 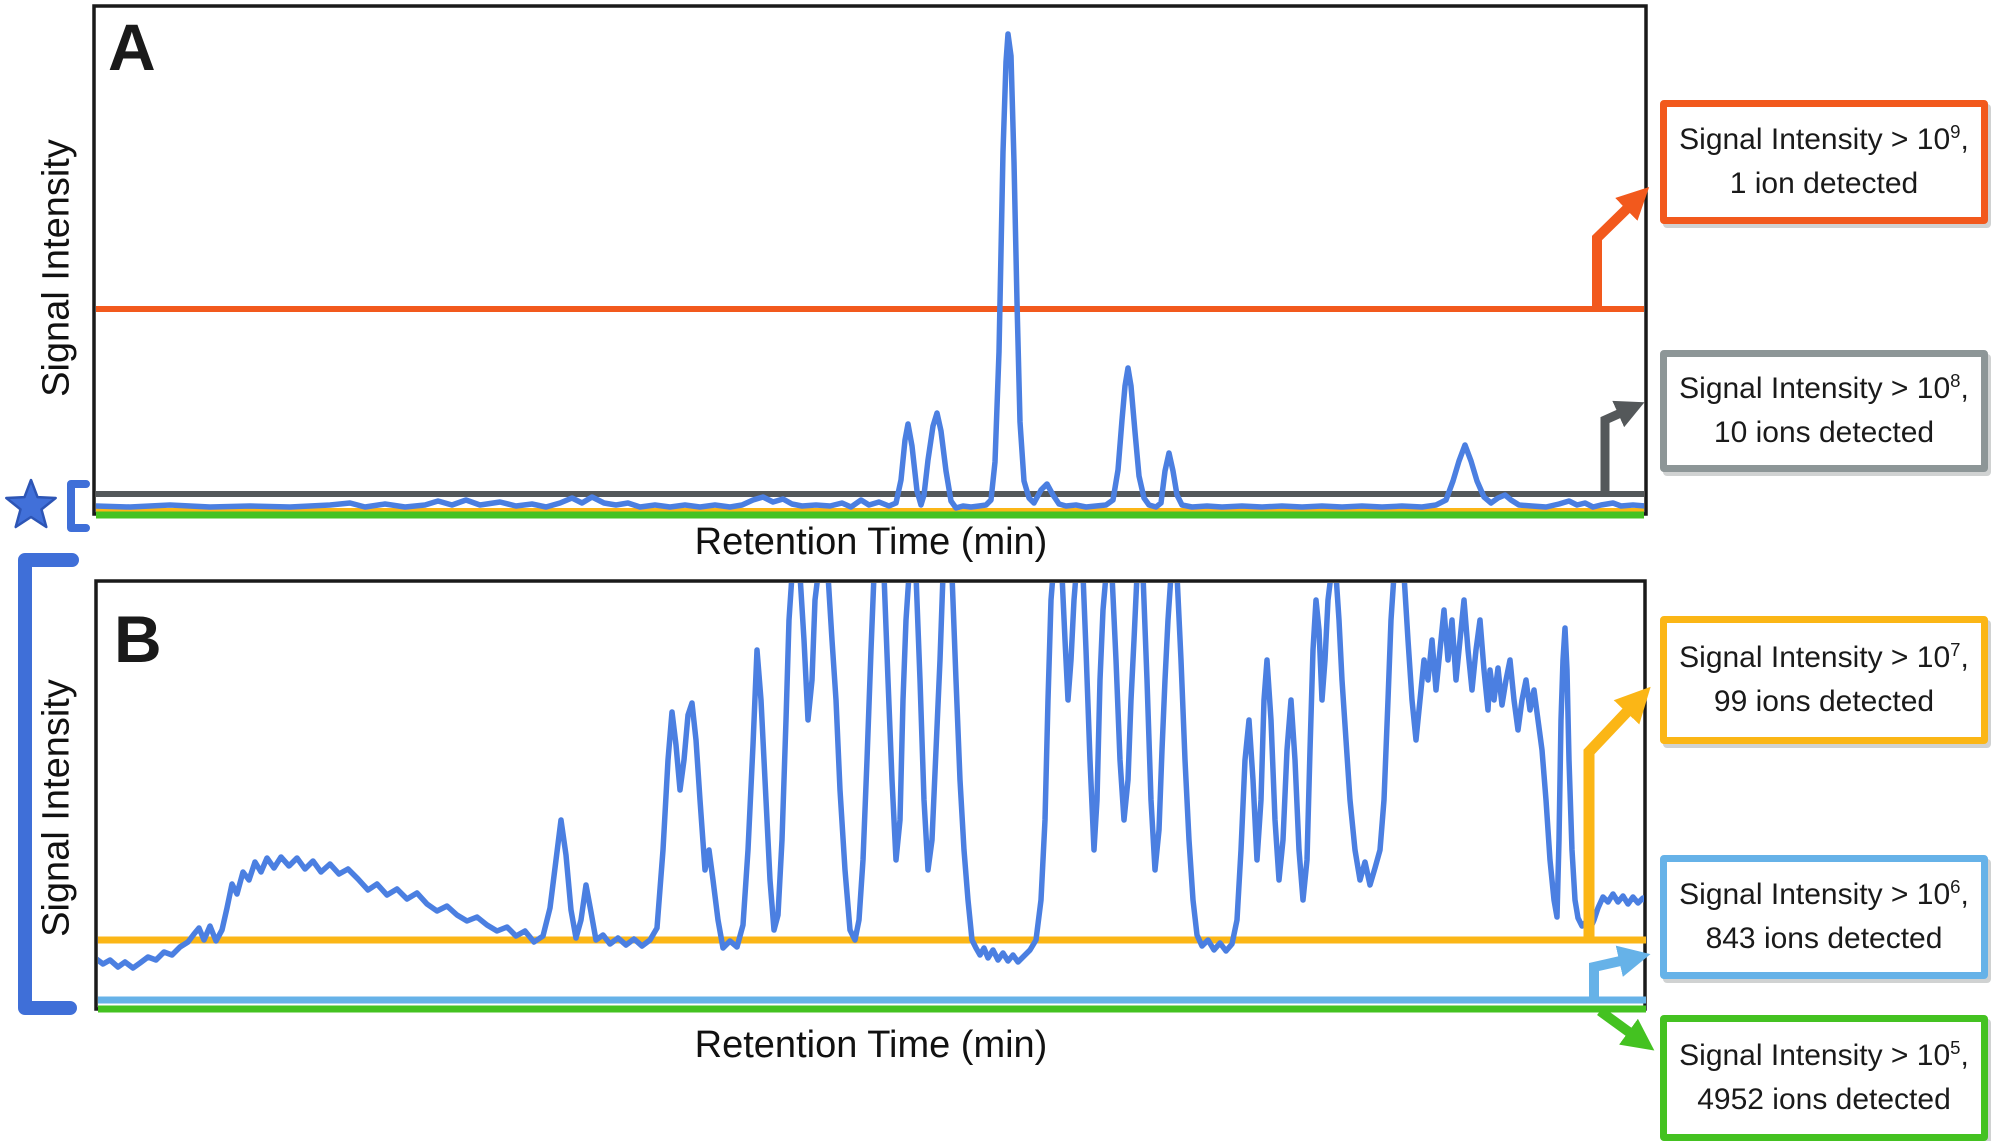 What do you see at coordinates (871, 542) in the screenshot?
I see `panel-a-x-axis-label: Retention Time (min)` at bounding box center [871, 542].